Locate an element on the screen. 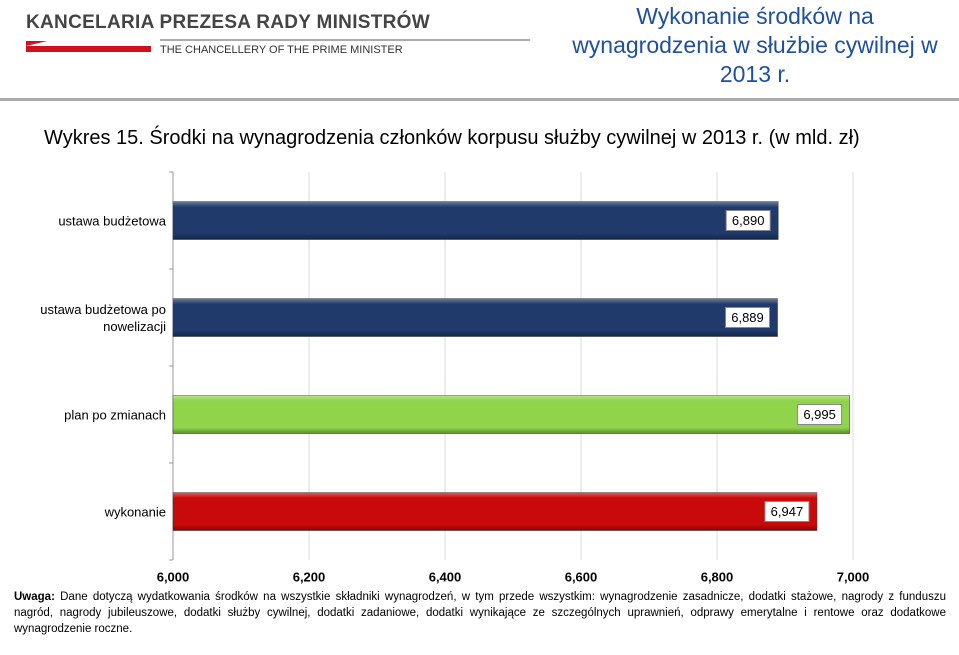 Image resolution: width=959 pixels, height=655 pixels. x-tick-label: 6,800 is located at coordinates (717, 576).